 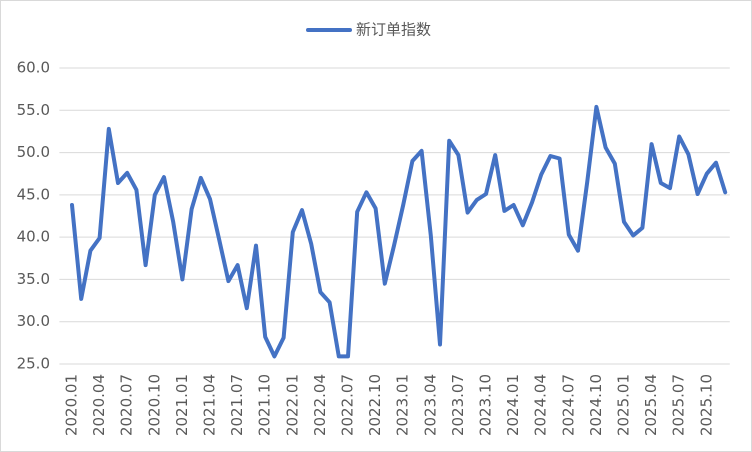 What do you see at coordinates (393, 30) in the screenshot?
I see `legend-label: 新订单指数` at bounding box center [393, 30].